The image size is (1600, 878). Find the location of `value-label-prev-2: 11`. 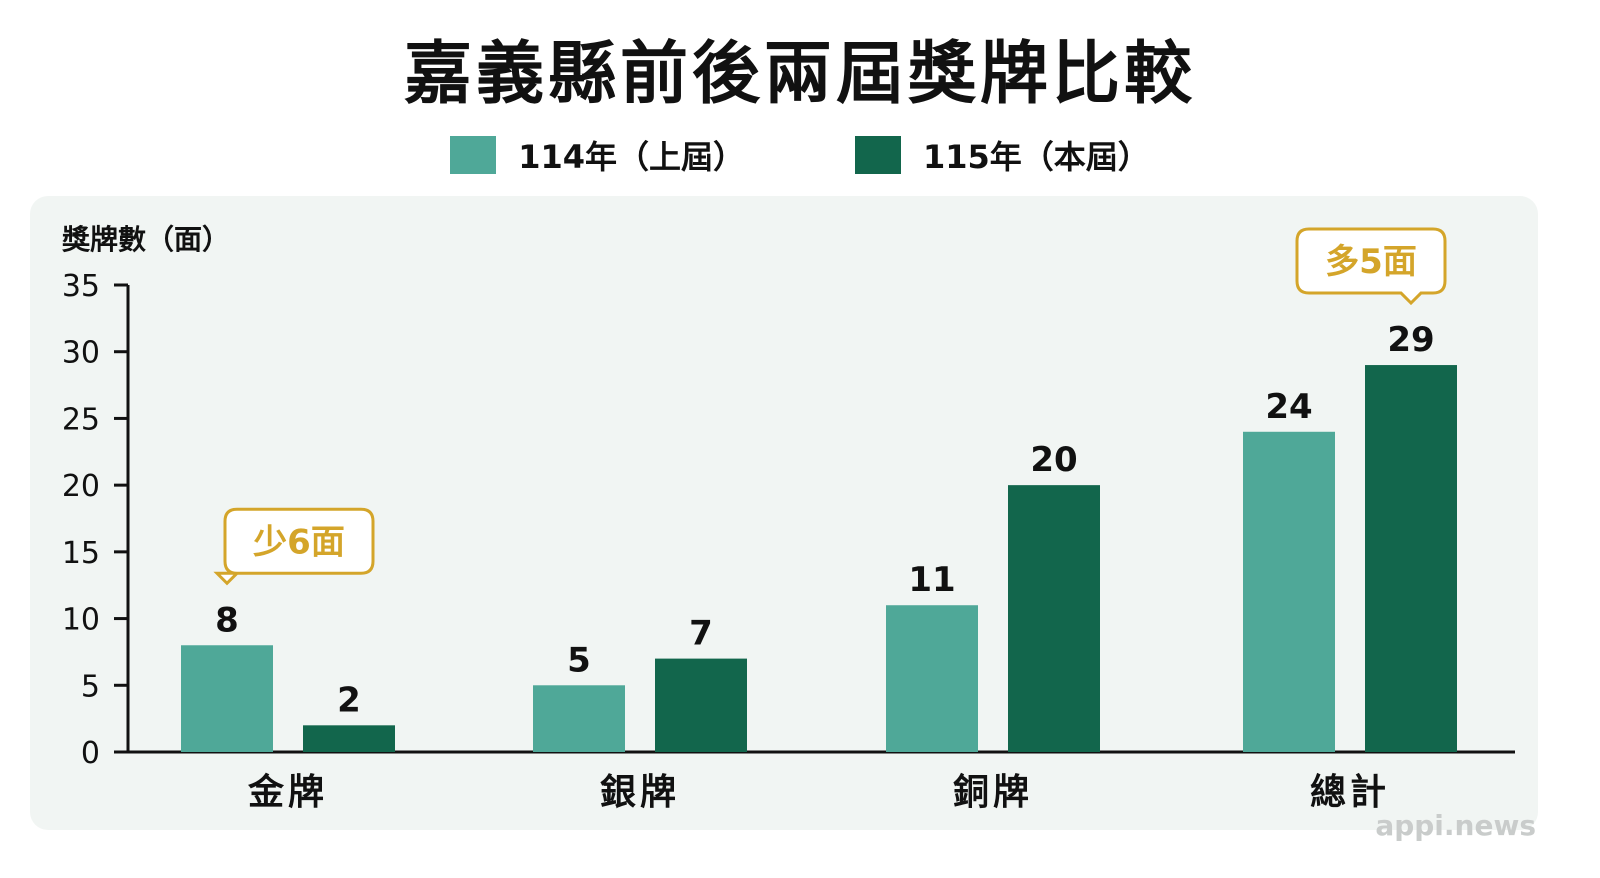

value-label-prev-2: 11 is located at coordinates (931, 580).